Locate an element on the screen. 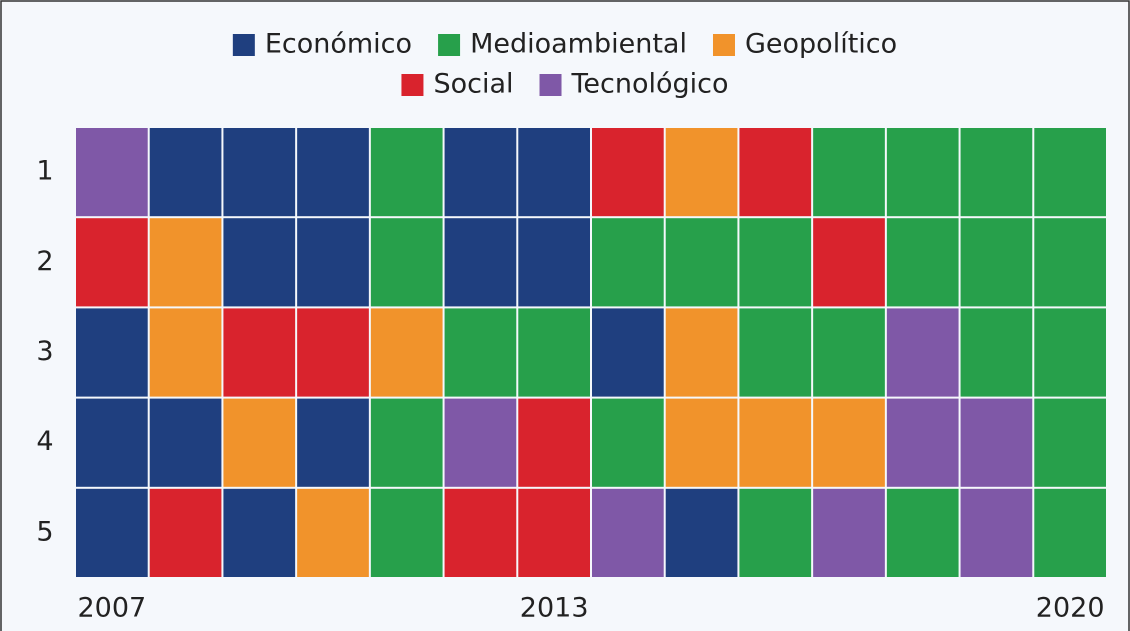 This screenshot has height=631, width=1130. x-tick-label: 2013 is located at coordinates (554, 608).